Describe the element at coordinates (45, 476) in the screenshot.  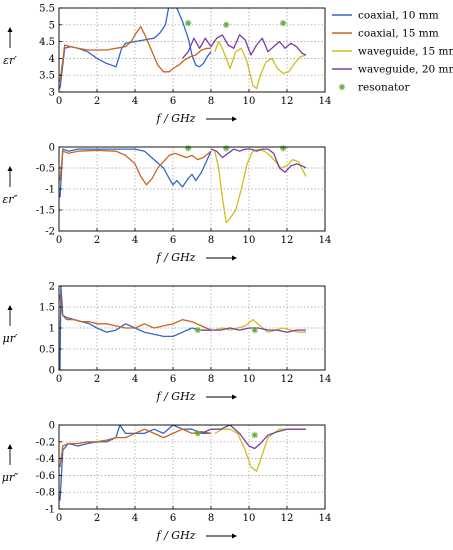
I see `y-tick-label: -0.6` at that location.